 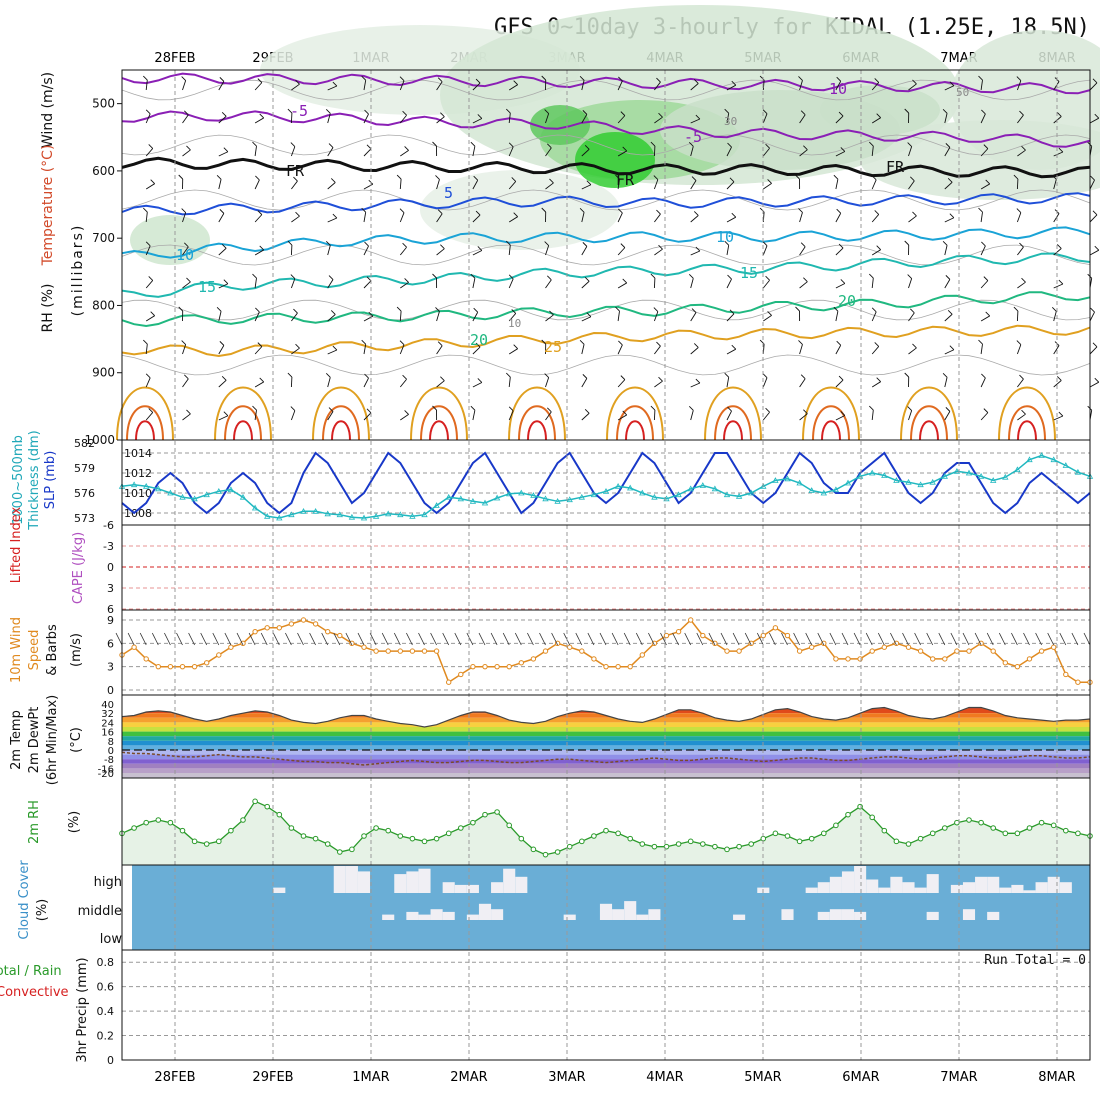 I want to click on hot-contour, so click(x=341, y=430).